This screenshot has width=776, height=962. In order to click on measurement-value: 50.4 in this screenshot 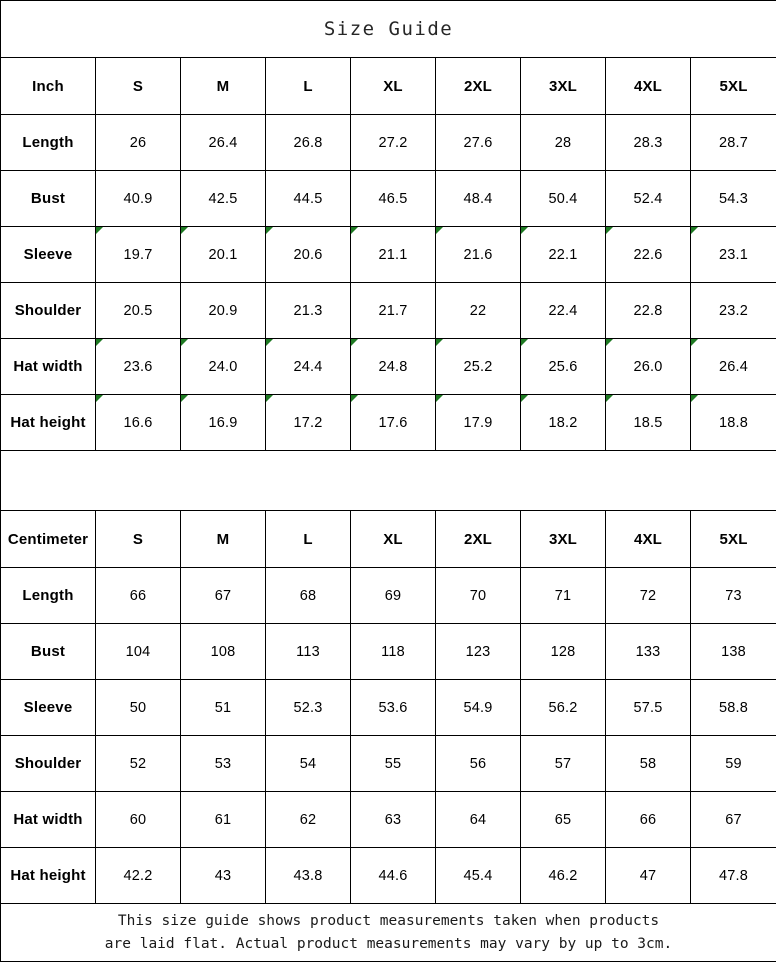, I will do `click(563, 199)`.